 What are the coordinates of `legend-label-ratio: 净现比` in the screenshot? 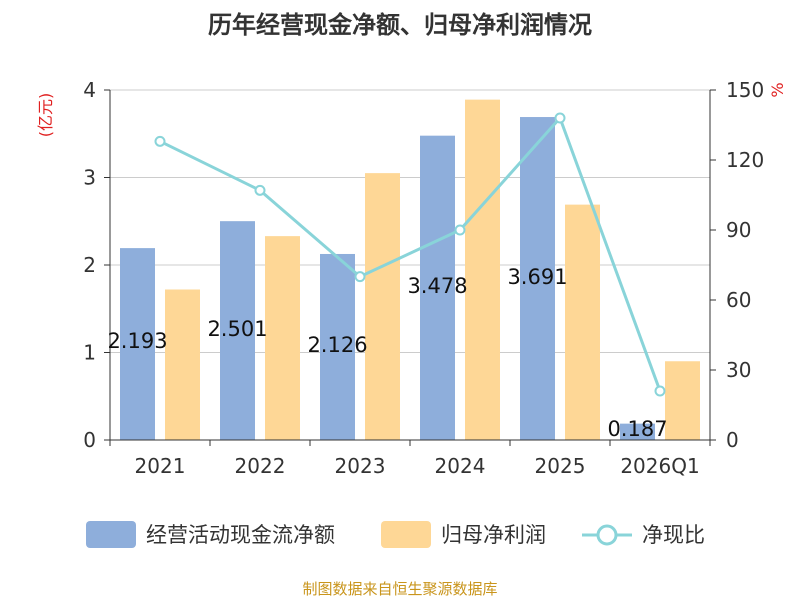 It's located at (673, 535).